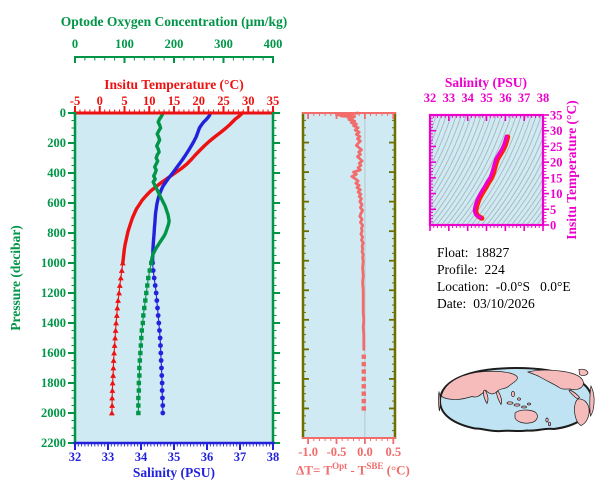 This screenshot has width=609, height=497. What do you see at coordinates (439, 401) in the screenshot?
I see `landmass-west-edge` at bounding box center [439, 401].